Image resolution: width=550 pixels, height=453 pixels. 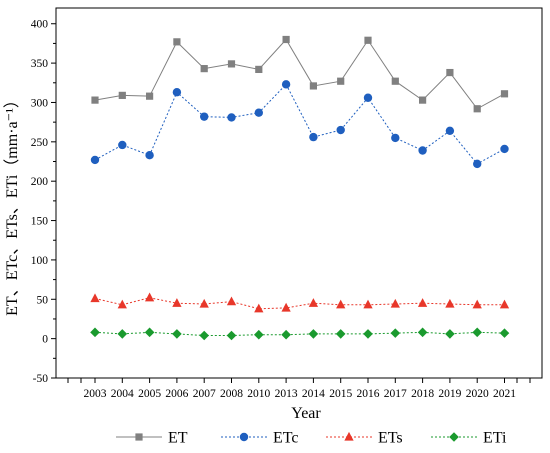 What do you see at coordinates (306, 413) in the screenshot?
I see `x-axis-title: Year` at bounding box center [306, 413].